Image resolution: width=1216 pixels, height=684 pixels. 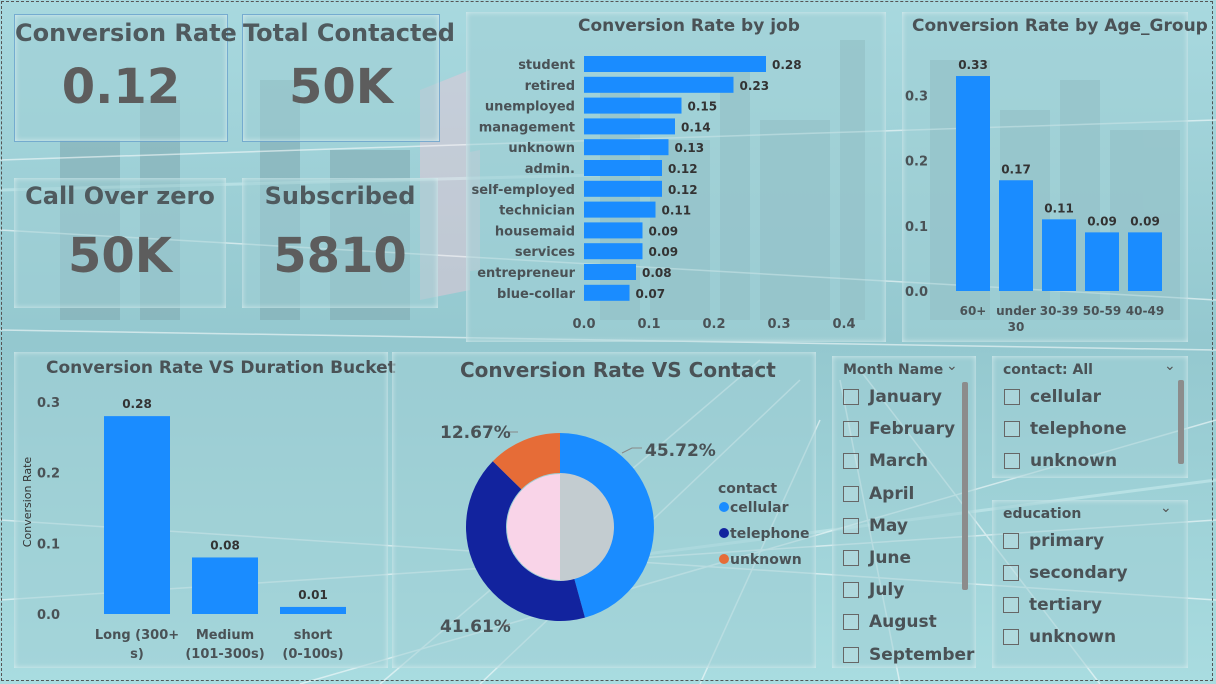 I want to click on education-slicer-item: tertiary, so click(x=1052, y=605).